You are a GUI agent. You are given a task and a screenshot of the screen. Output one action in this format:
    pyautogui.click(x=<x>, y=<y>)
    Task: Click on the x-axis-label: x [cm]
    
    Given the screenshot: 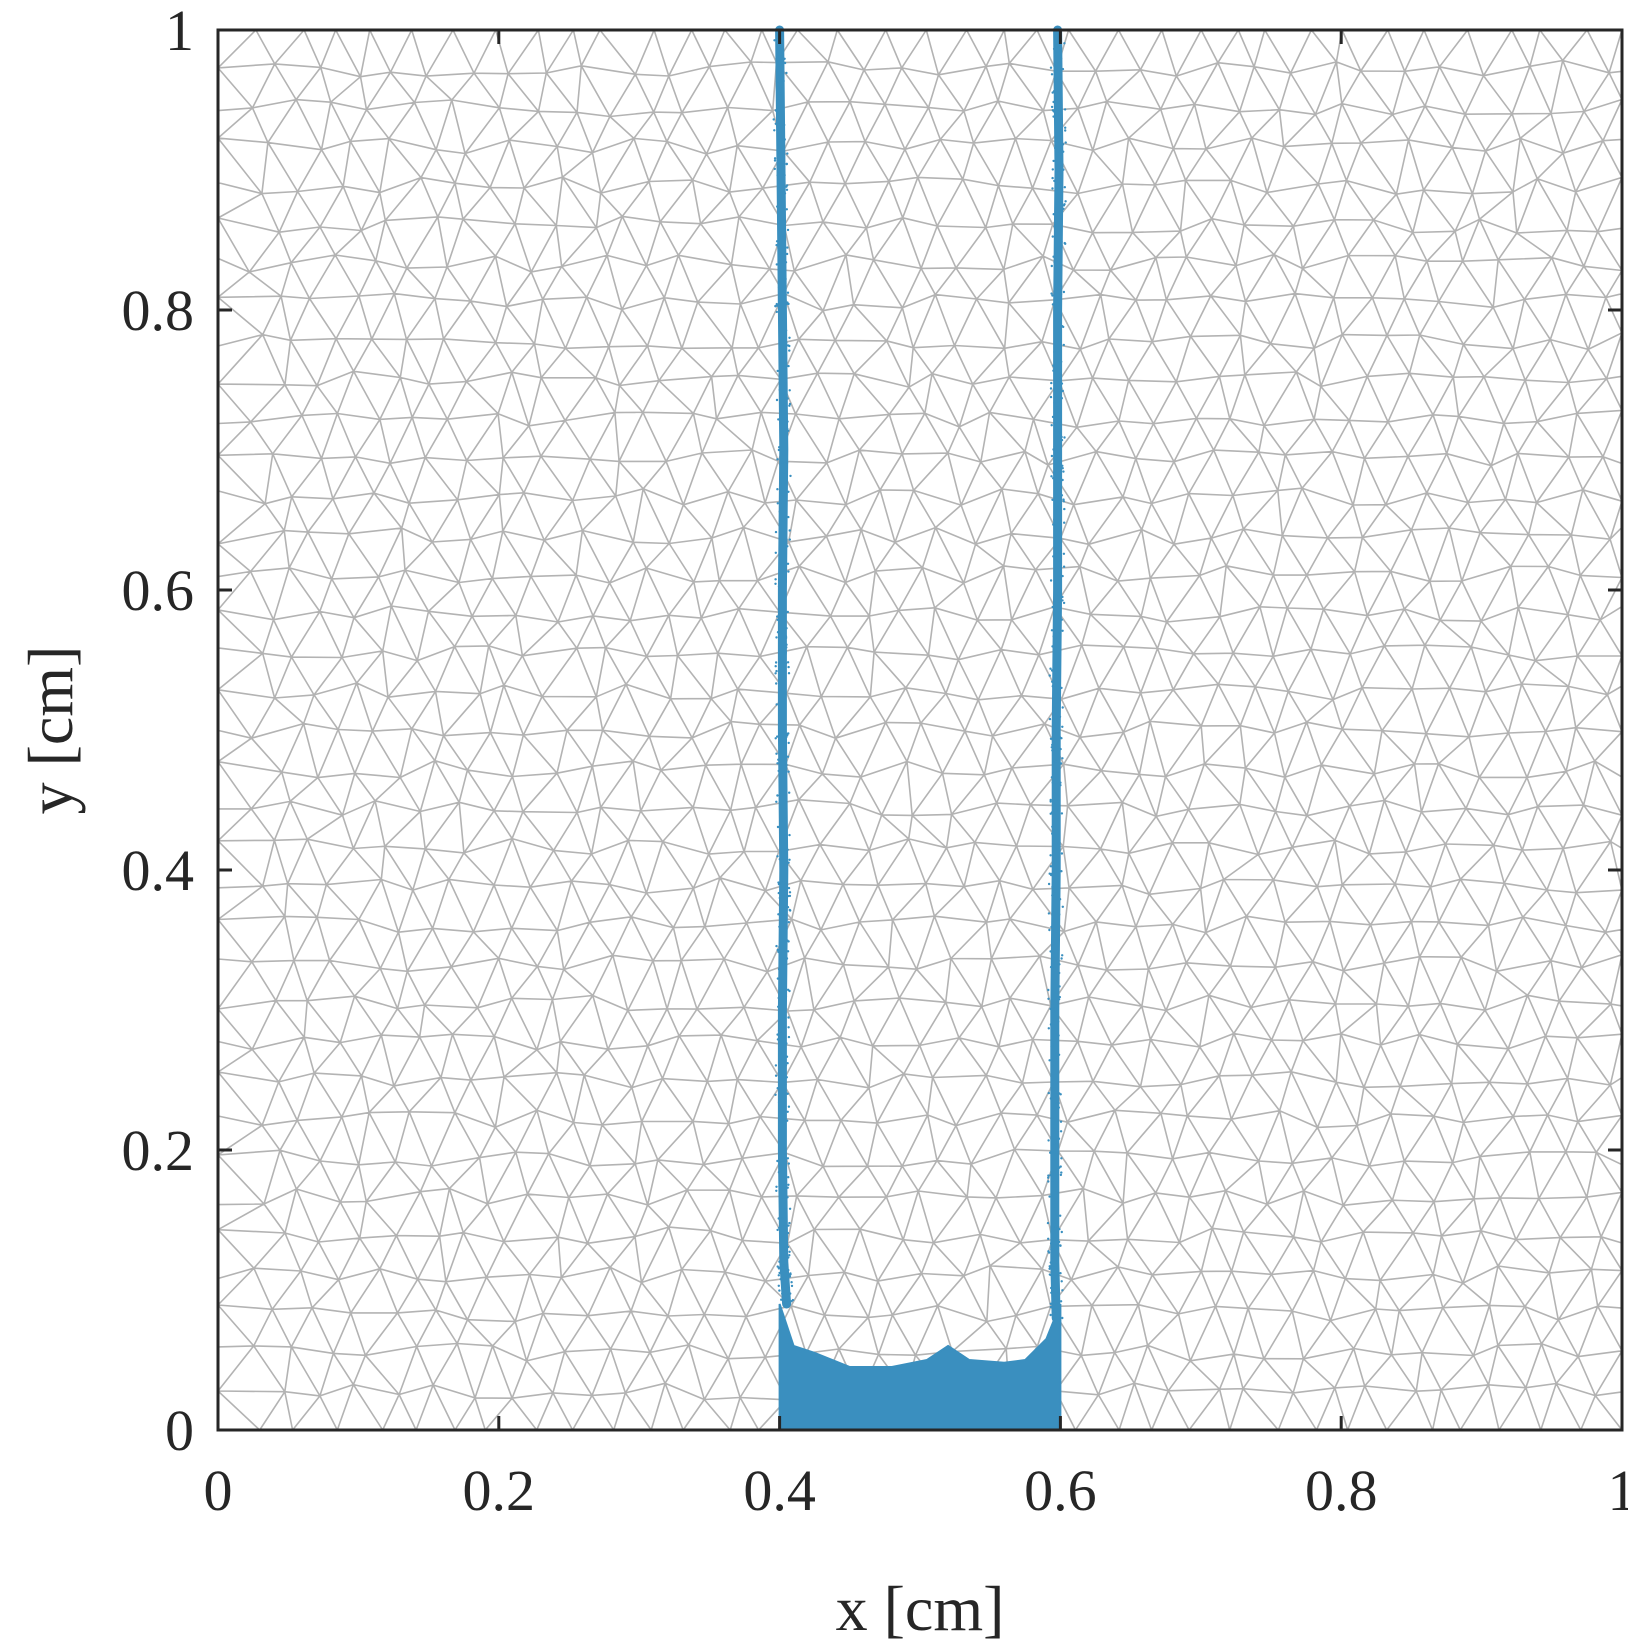 What is the action you would take?
    pyautogui.click(x=920, y=1608)
    